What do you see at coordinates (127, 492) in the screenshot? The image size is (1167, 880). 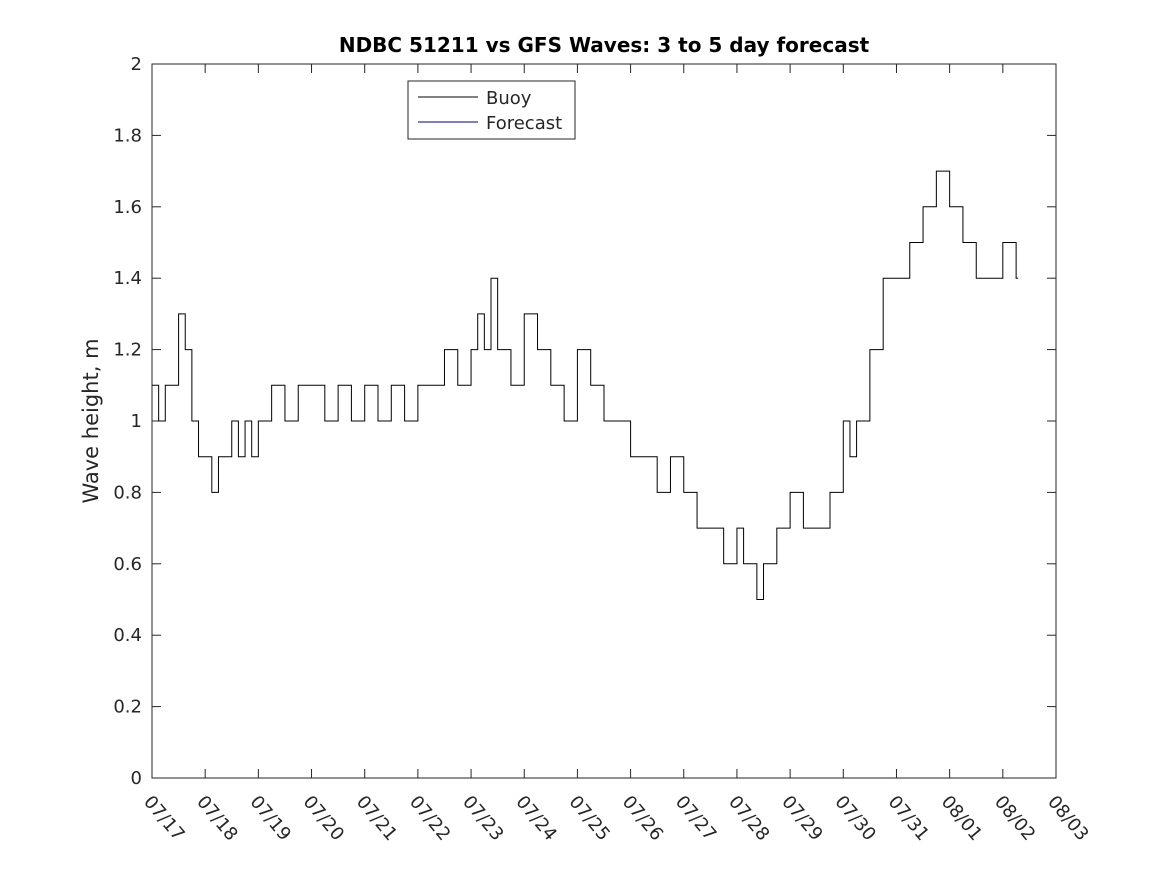 I see `y-tick-label: 0.8` at bounding box center [127, 492].